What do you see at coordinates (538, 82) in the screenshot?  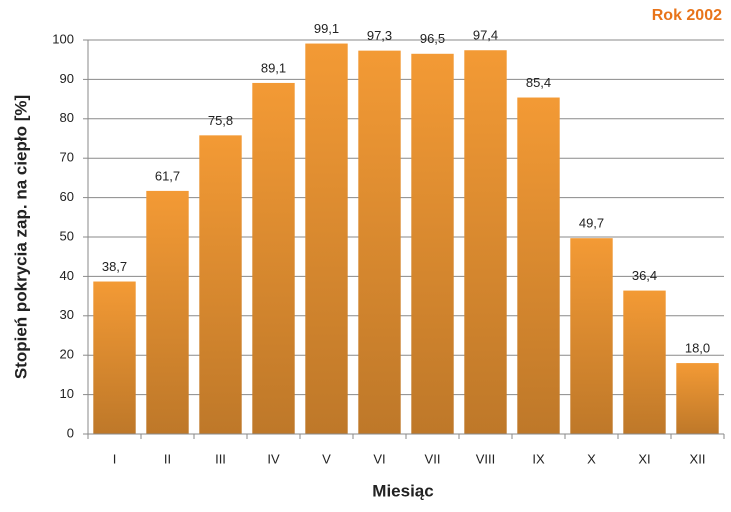 I see `value-label: 85,4` at bounding box center [538, 82].